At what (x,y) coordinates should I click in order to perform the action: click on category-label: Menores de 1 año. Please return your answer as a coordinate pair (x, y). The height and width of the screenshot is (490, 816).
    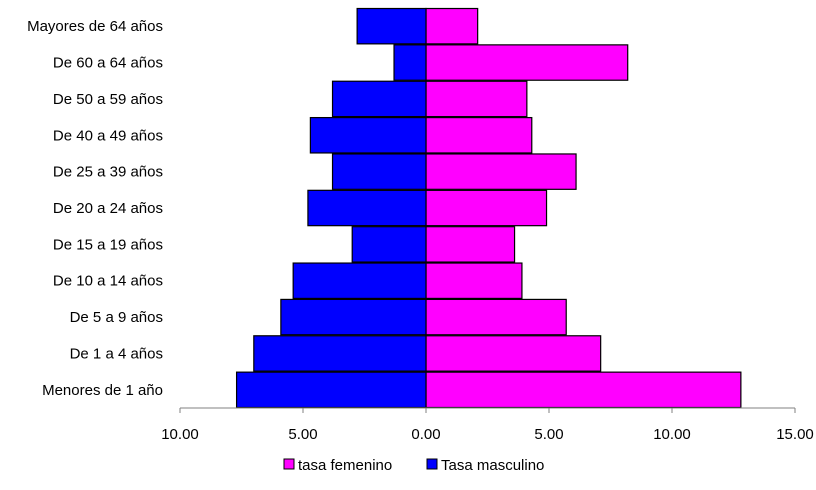
    Looking at the image, I should click on (102, 390).